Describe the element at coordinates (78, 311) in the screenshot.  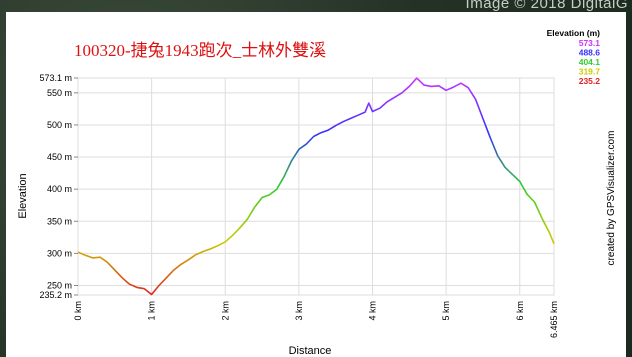
I see `x-tick-label: 0 km` at that location.